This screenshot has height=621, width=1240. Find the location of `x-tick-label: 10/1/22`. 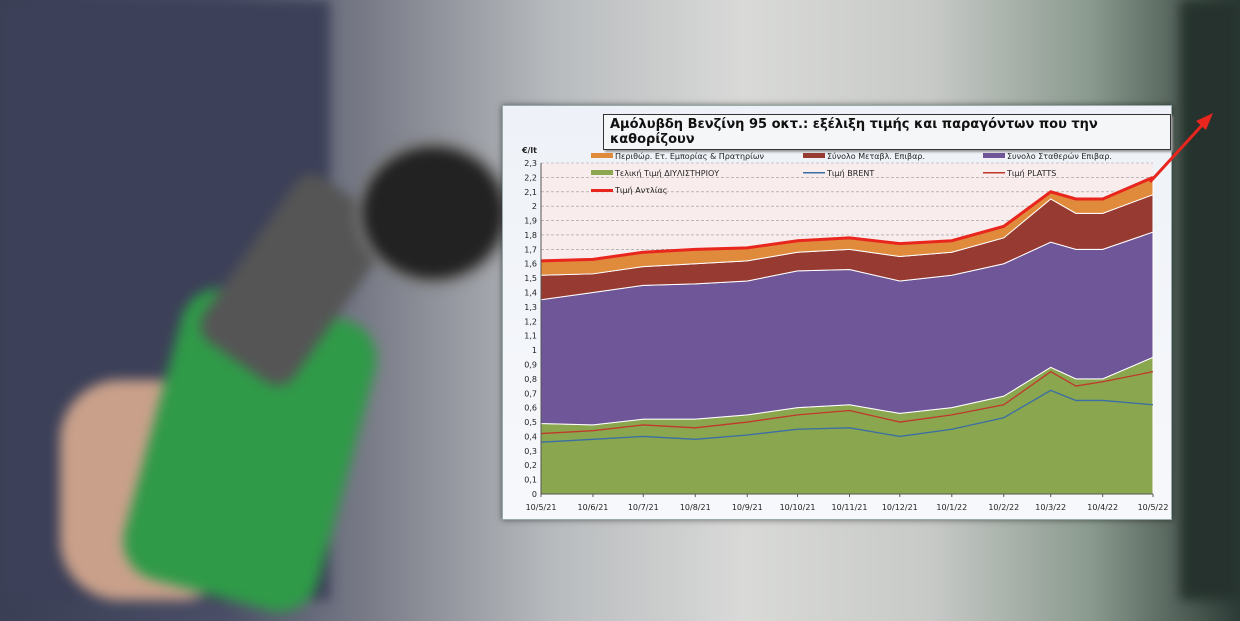

x-tick-label: 10/1/22 is located at coordinates (951, 507).